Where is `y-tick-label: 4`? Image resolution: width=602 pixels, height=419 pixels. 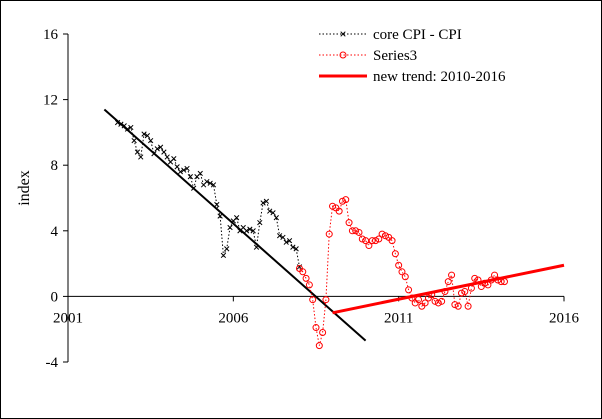
y-tick-label: 4 is located at coordinates (55, 232).